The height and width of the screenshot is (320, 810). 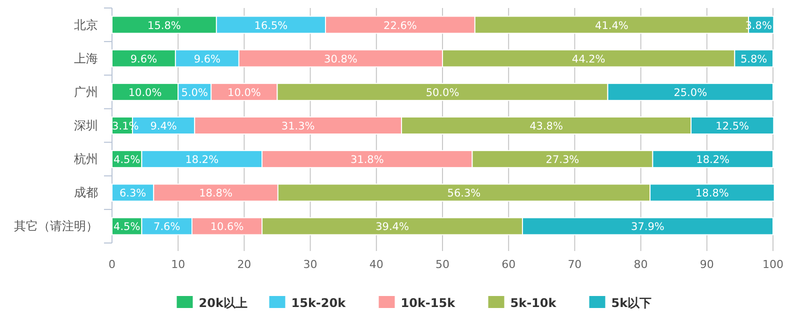 What do you see at coordinates (86, 58) in the screenshot?
I see `y-tick-label: 上海` at bounding box center [86, 58].